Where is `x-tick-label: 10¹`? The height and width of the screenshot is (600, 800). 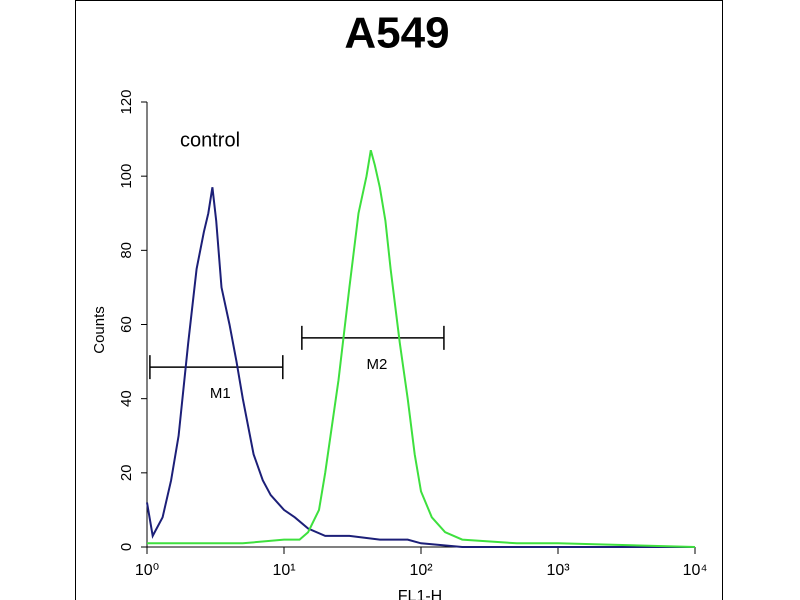 x-tick-label: 10¹ is located at coordinates (283, 570).